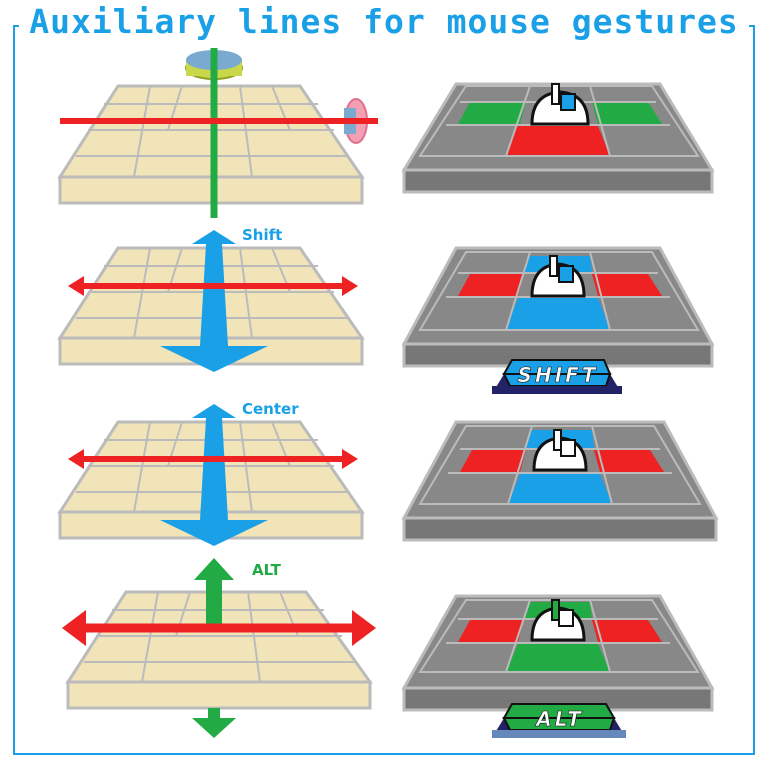  Describe the element at coordinates (262, 235) in the screenshot. I see `label-shift: Shift` at that location.